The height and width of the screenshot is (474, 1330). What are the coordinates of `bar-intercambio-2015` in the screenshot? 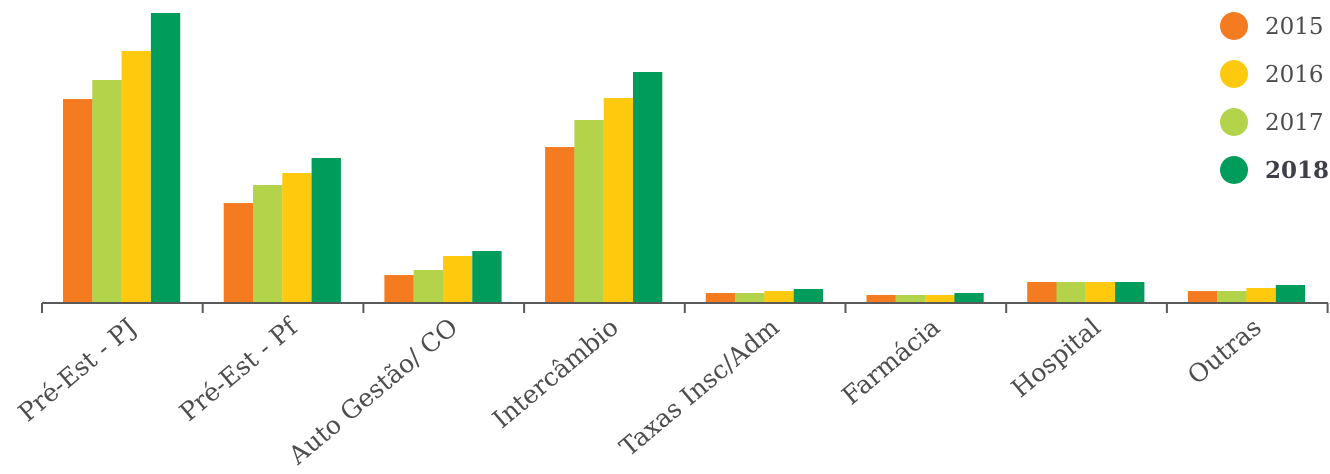 It's located at (560, 224).